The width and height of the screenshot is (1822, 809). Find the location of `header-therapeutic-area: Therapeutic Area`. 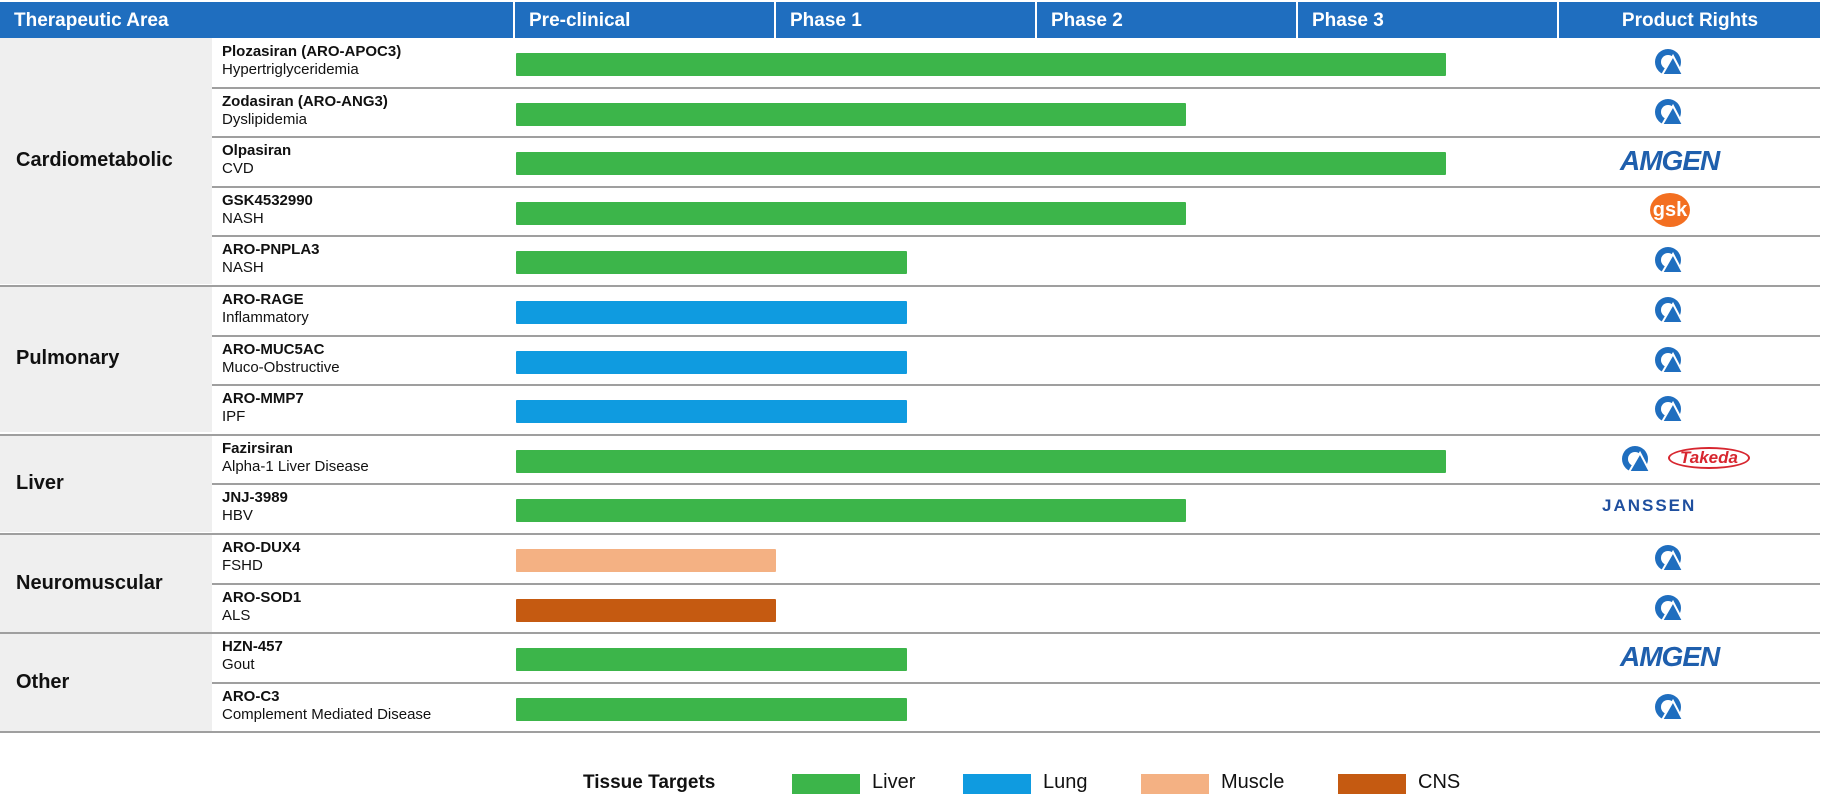

header-therapeutic-area: Therapeutic Area is located at coordinates (91, 20).